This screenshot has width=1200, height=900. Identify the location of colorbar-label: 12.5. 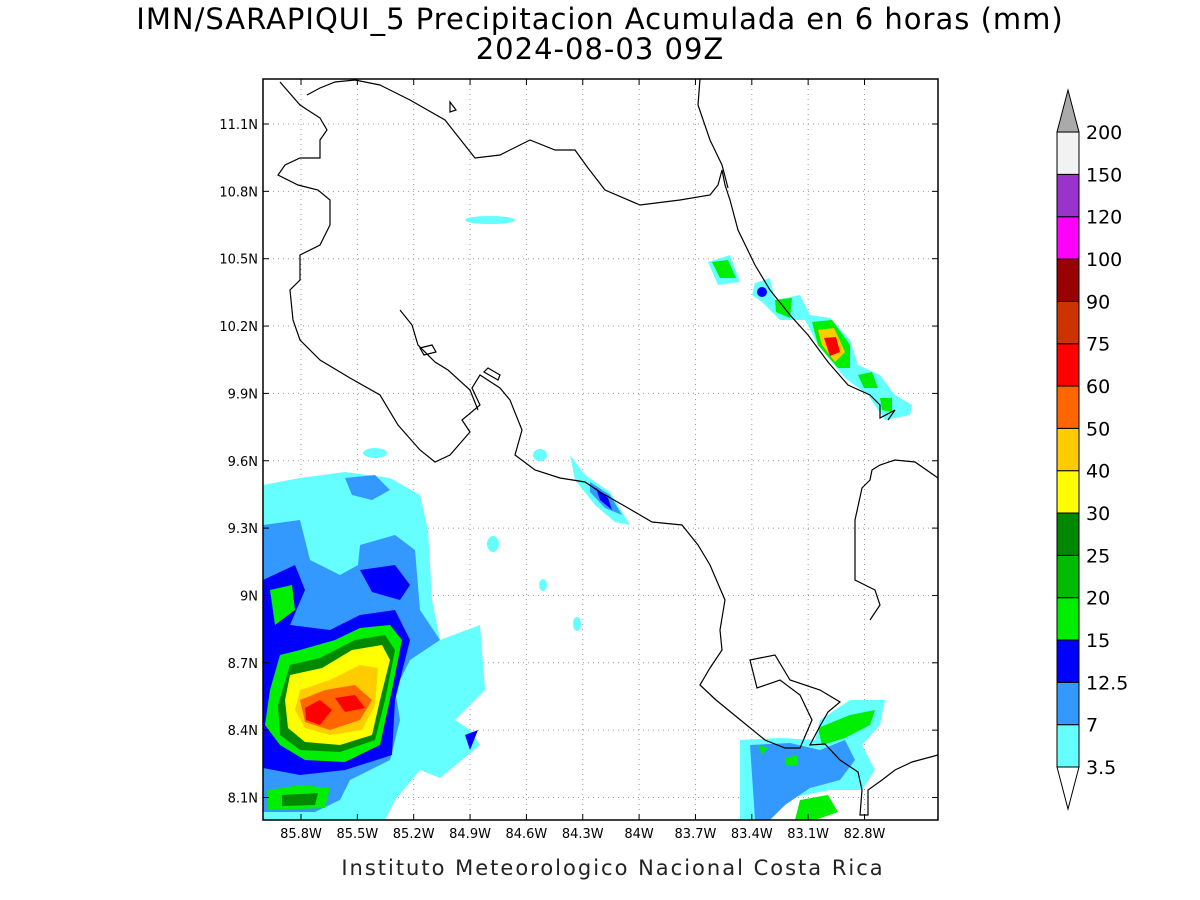
(1107, 683).